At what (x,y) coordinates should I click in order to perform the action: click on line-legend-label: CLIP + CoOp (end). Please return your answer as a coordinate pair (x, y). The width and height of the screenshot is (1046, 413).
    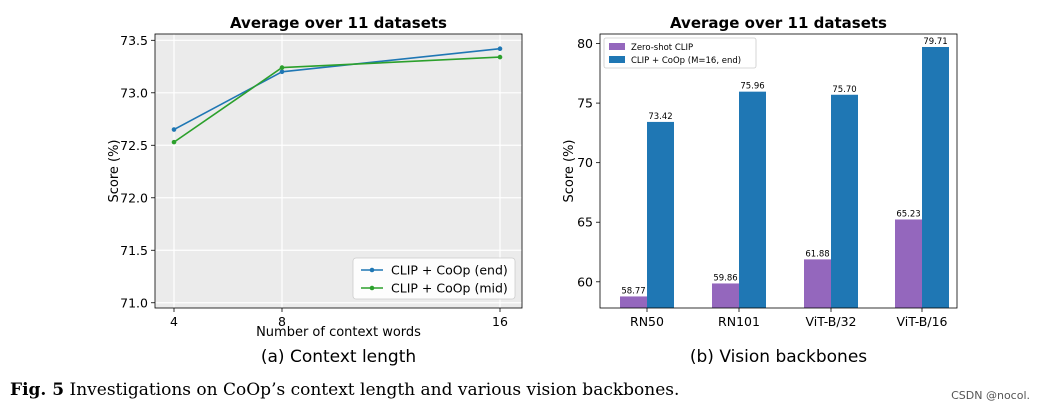
    Looking at the image, I should click on (449, 270).